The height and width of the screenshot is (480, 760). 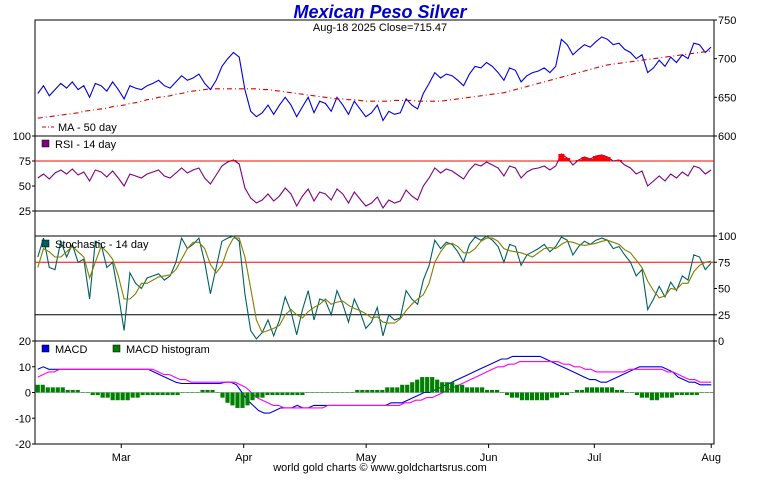 What do you see at coordinates (243, 458) in the screenshot?
I see `xtick-label: Apr` at bounding box center [243, 458].